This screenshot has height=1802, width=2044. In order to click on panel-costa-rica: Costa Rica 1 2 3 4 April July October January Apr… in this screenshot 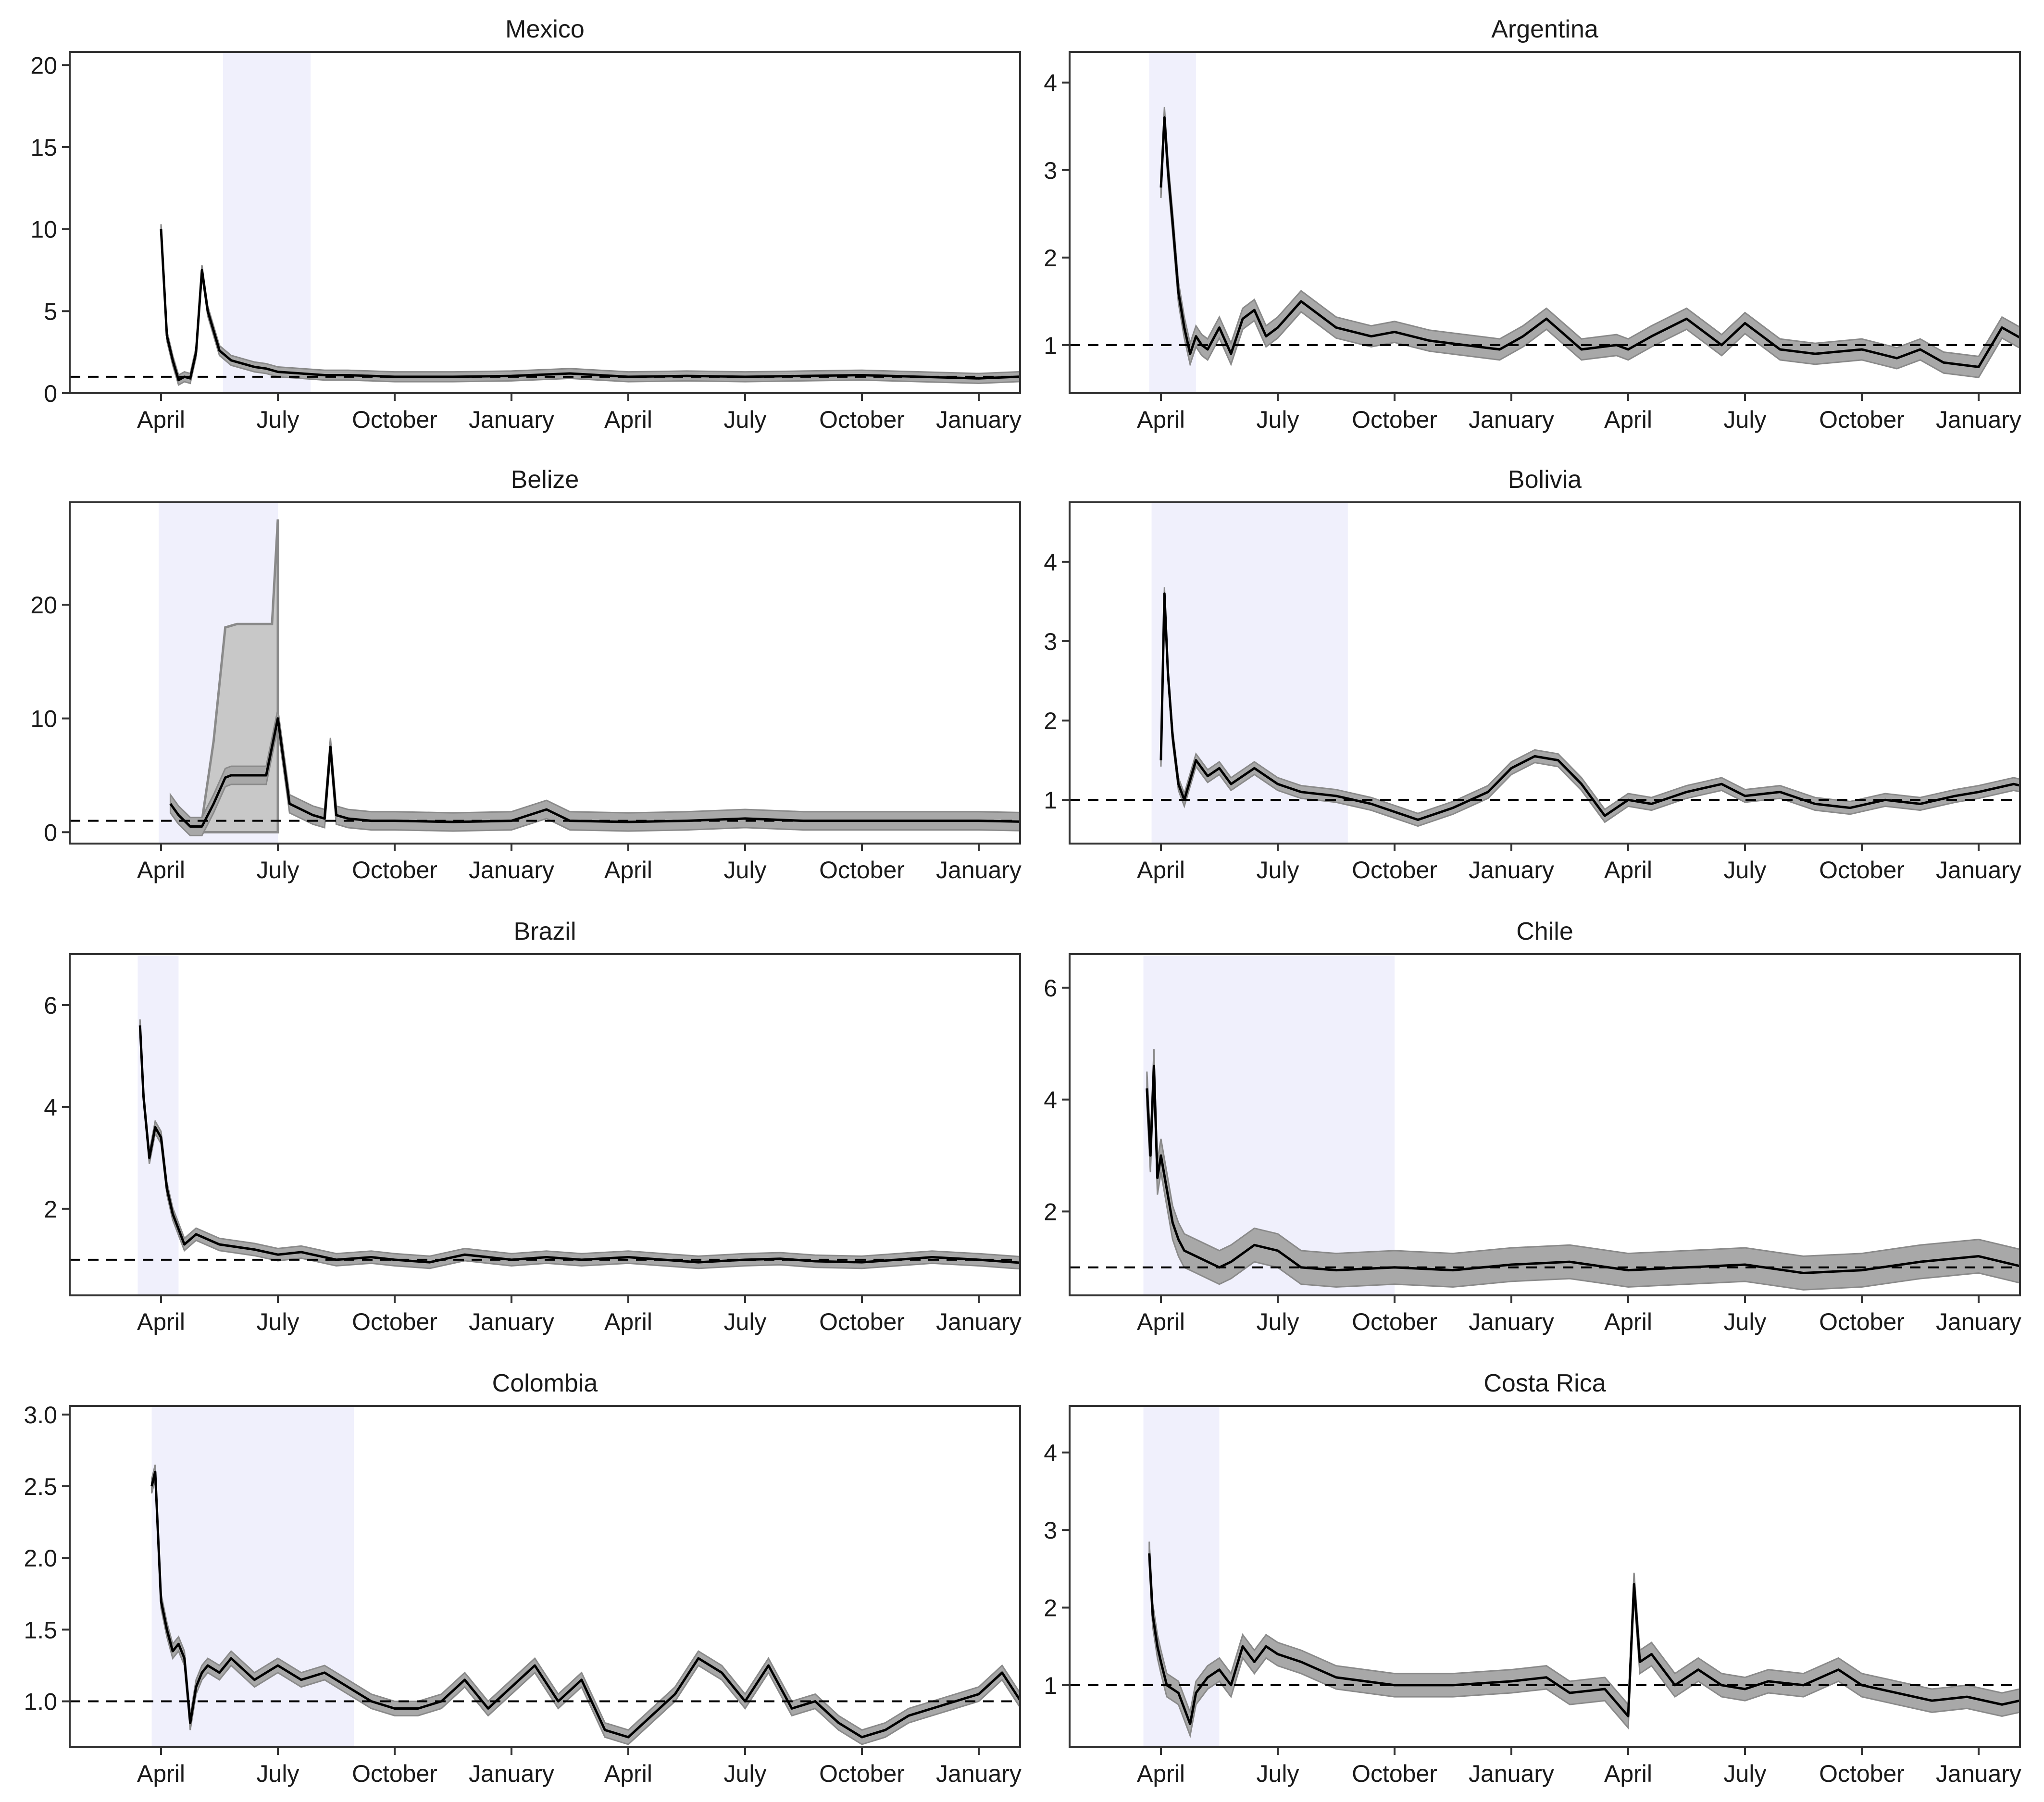, I will do `click(1532, 1578)`.